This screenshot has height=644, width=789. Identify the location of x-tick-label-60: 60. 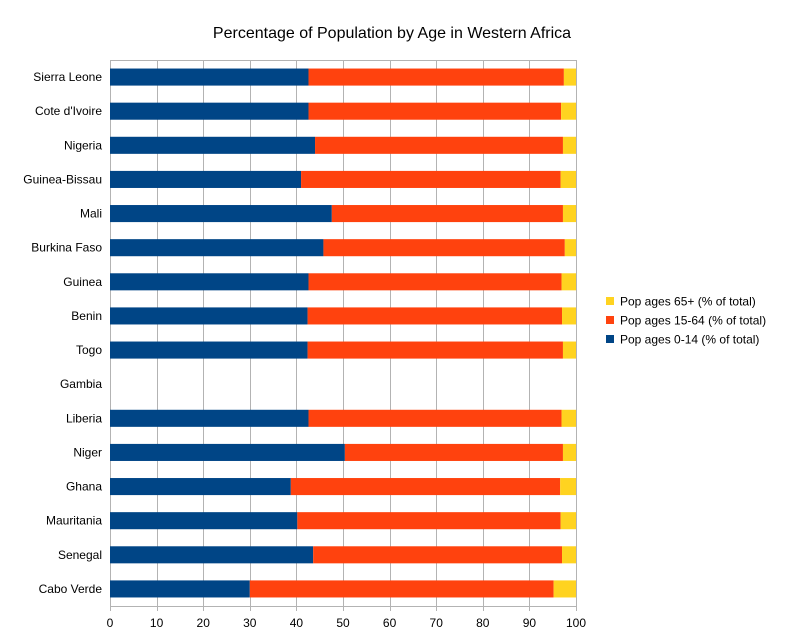
(390, 623).